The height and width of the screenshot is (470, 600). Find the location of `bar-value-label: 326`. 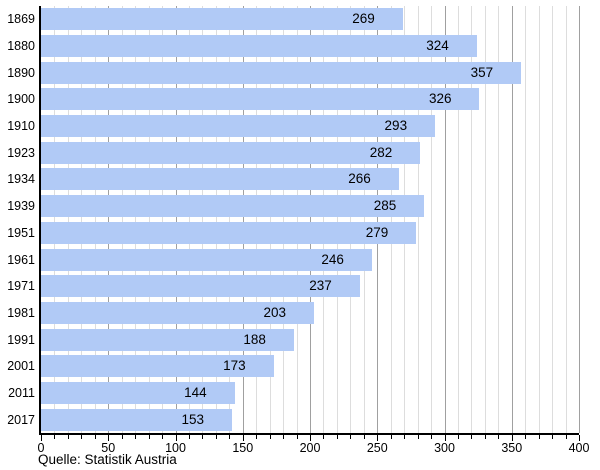

bar-value-label: 326 is located at coordinates (440, 99).